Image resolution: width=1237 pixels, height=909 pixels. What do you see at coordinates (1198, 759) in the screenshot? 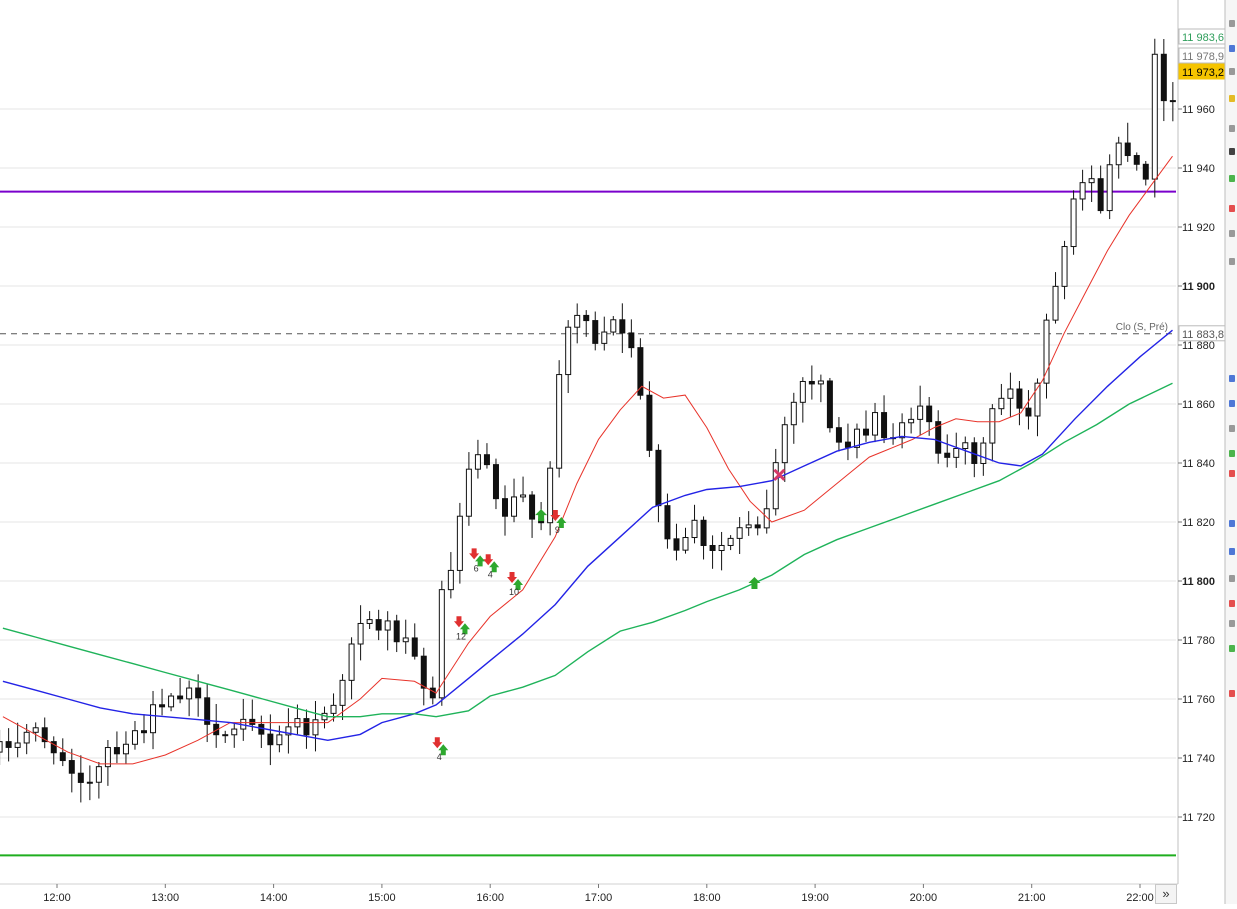
I see `y-tick-label: 11 740` at bounding box center [1198, 759].